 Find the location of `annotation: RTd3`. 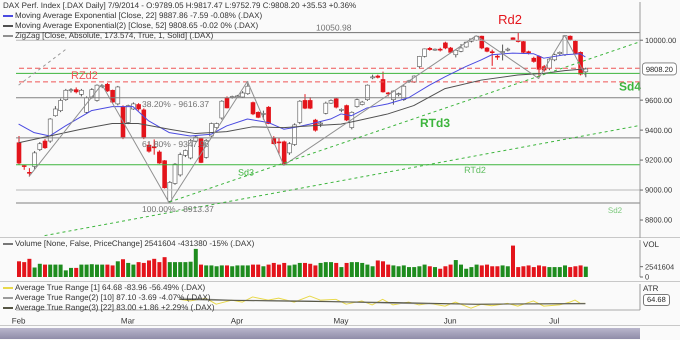

annotation: RTd3 is located at coordinates (435, 123).